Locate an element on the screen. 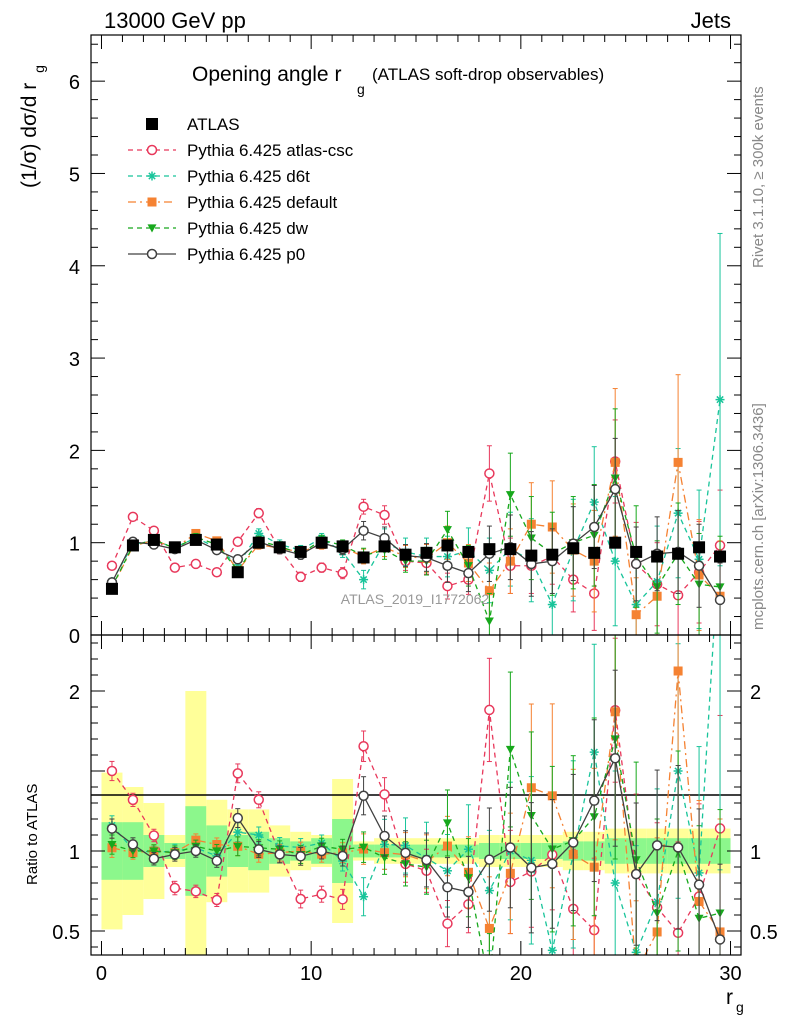 The width and height of the screenshot is (786, 1024). legend-item-d6t: Pythia 6.425 d6t is located at coordinates (219, 176).